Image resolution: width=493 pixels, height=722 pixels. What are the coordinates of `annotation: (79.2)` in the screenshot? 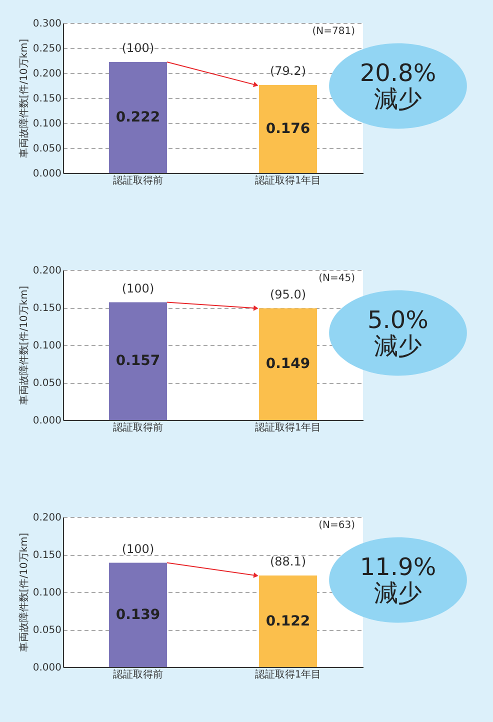 It's located at (288, 71).